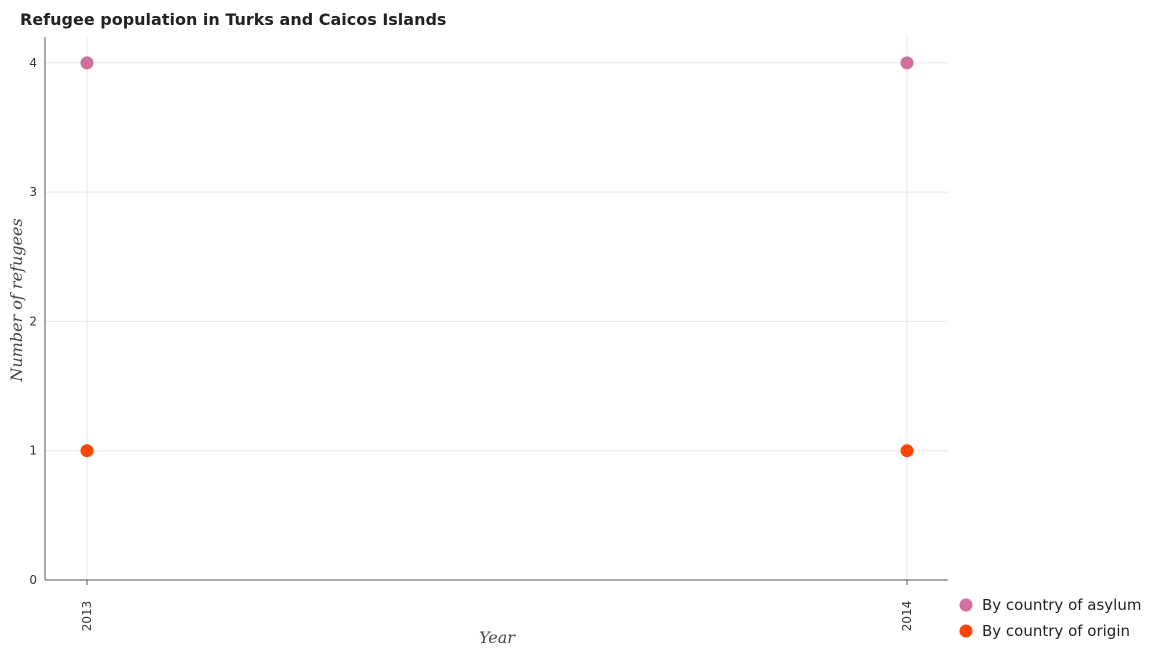 The height and width of the screenshot is (650, 1152). What do you see at coordinates (33, 63) in the screenshot?
I see `y-tick-label-4: 4` at bounding box center [33, 63].